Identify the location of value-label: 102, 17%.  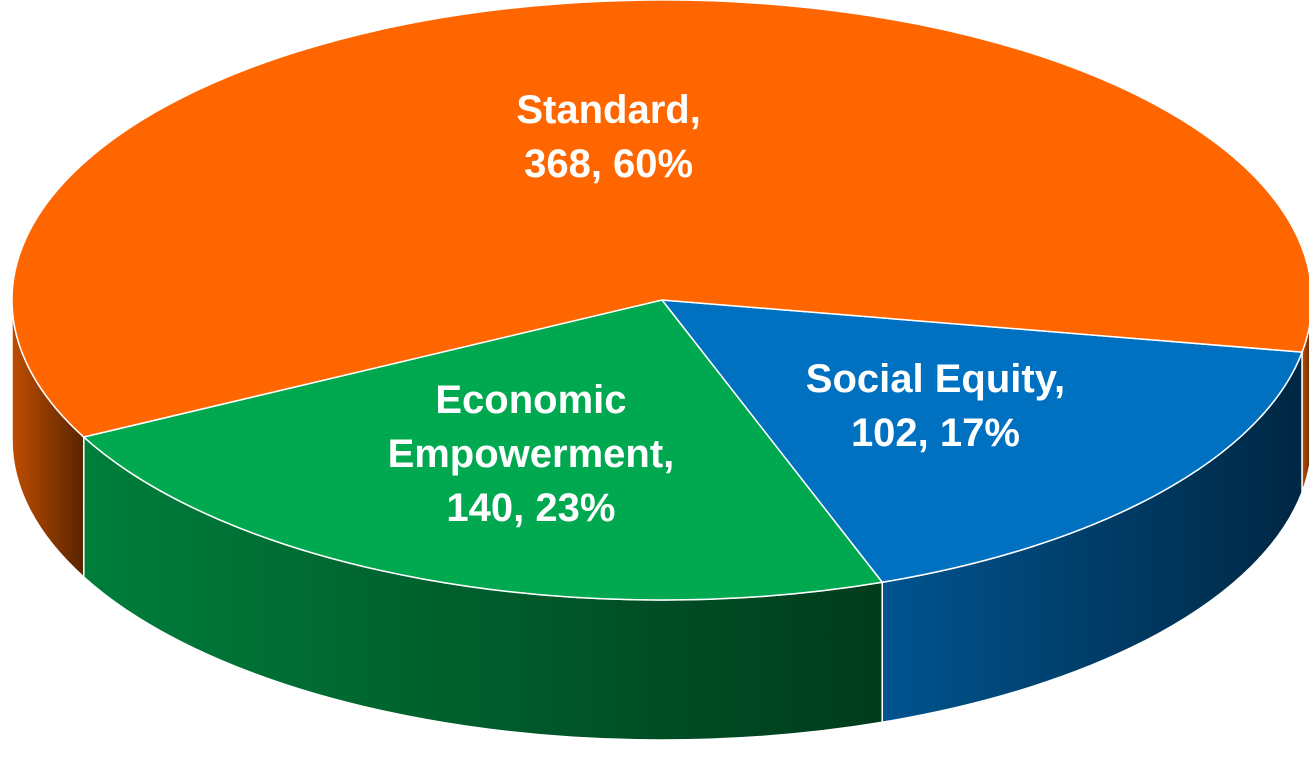
(935, 433).